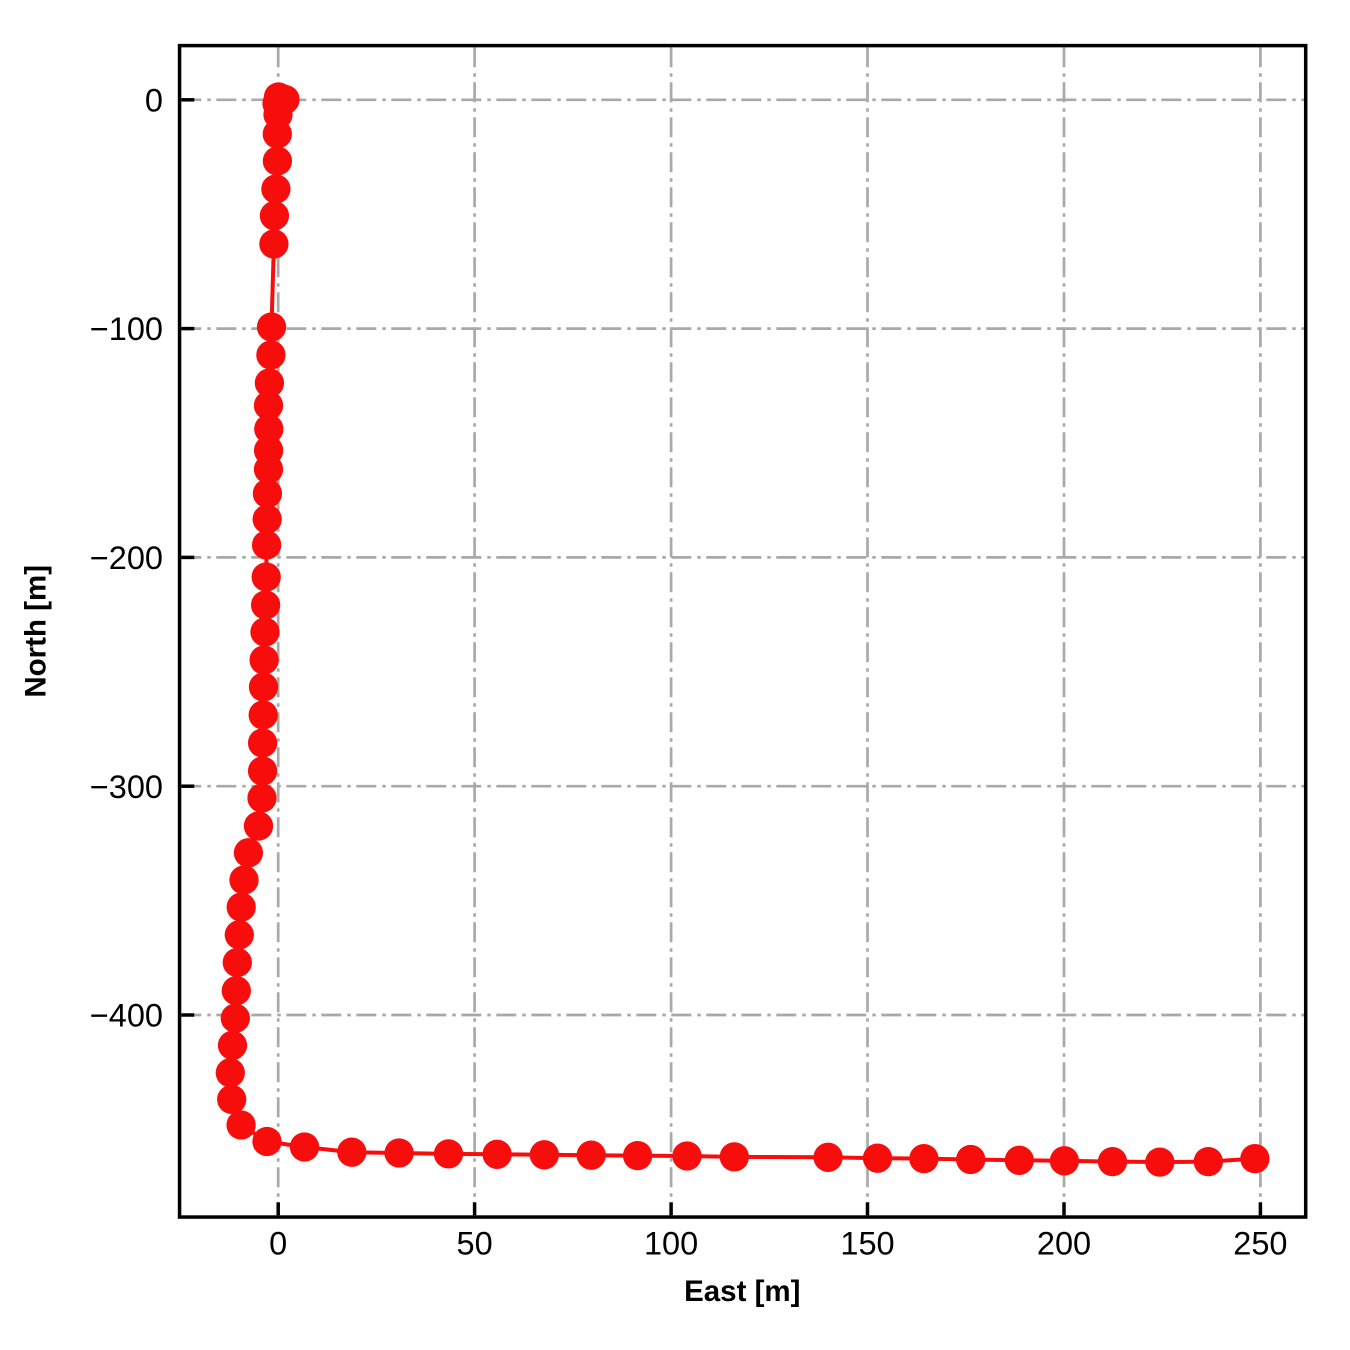 The image size is (1350, 1350). Describe the element at coordinates (126, 1016) in the screenshot. I see `svg-text: −400` at that location.